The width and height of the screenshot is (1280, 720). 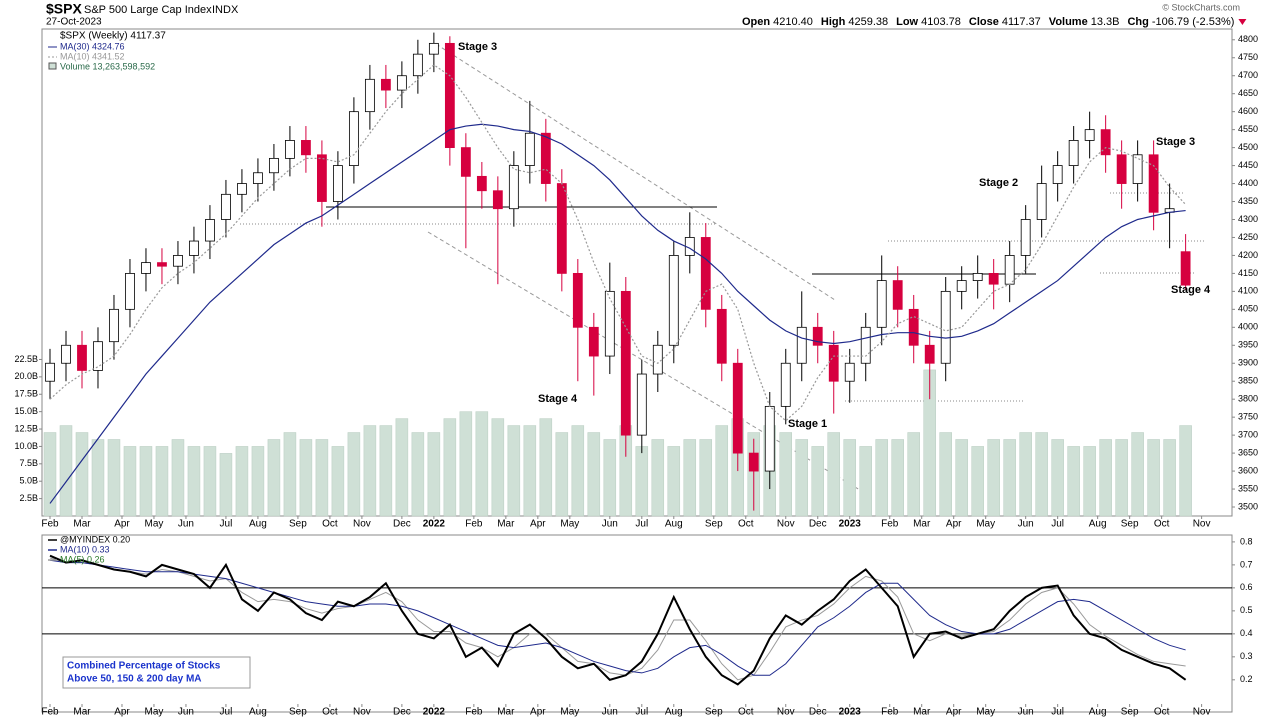 I want to click on y-tick-label: 4300, so click(x=1248, y=219).